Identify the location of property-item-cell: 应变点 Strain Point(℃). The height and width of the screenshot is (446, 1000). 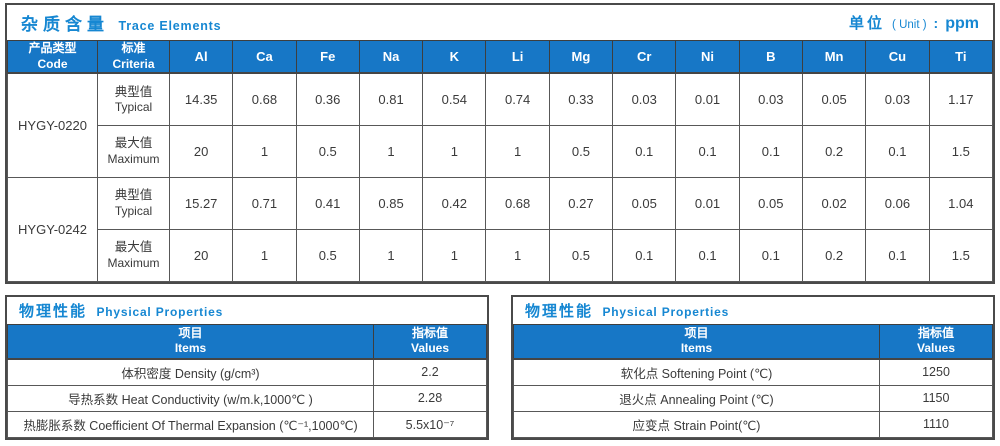
(696, 424).